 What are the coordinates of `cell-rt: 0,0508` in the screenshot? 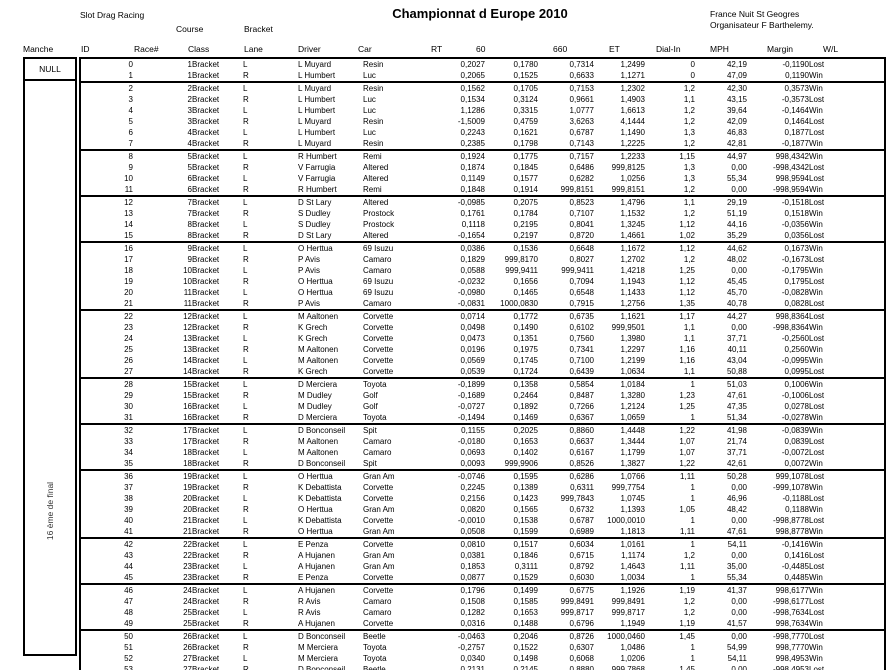 It's located at (472, 531).